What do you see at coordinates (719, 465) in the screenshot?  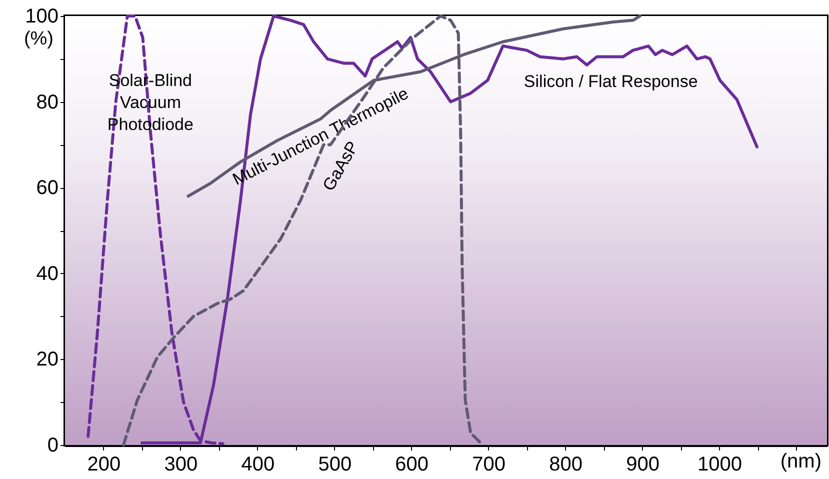 I see `x-tick-label: 1000` at bounding box center [719, 465].